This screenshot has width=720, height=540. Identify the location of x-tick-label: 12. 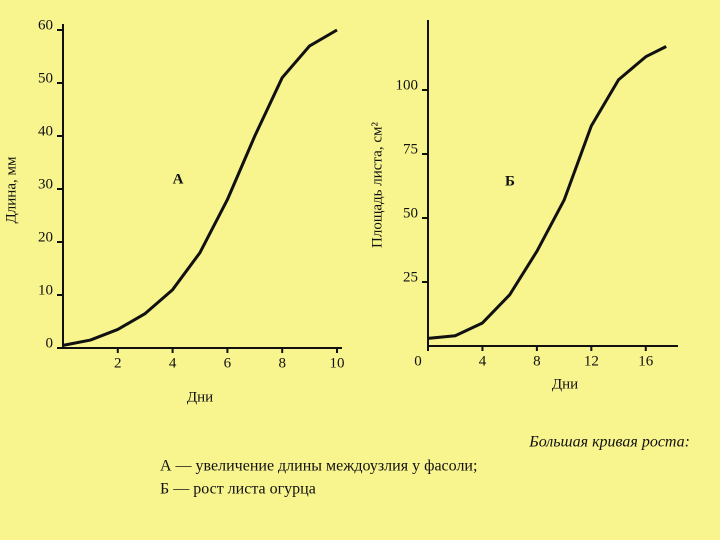
(591, 361).